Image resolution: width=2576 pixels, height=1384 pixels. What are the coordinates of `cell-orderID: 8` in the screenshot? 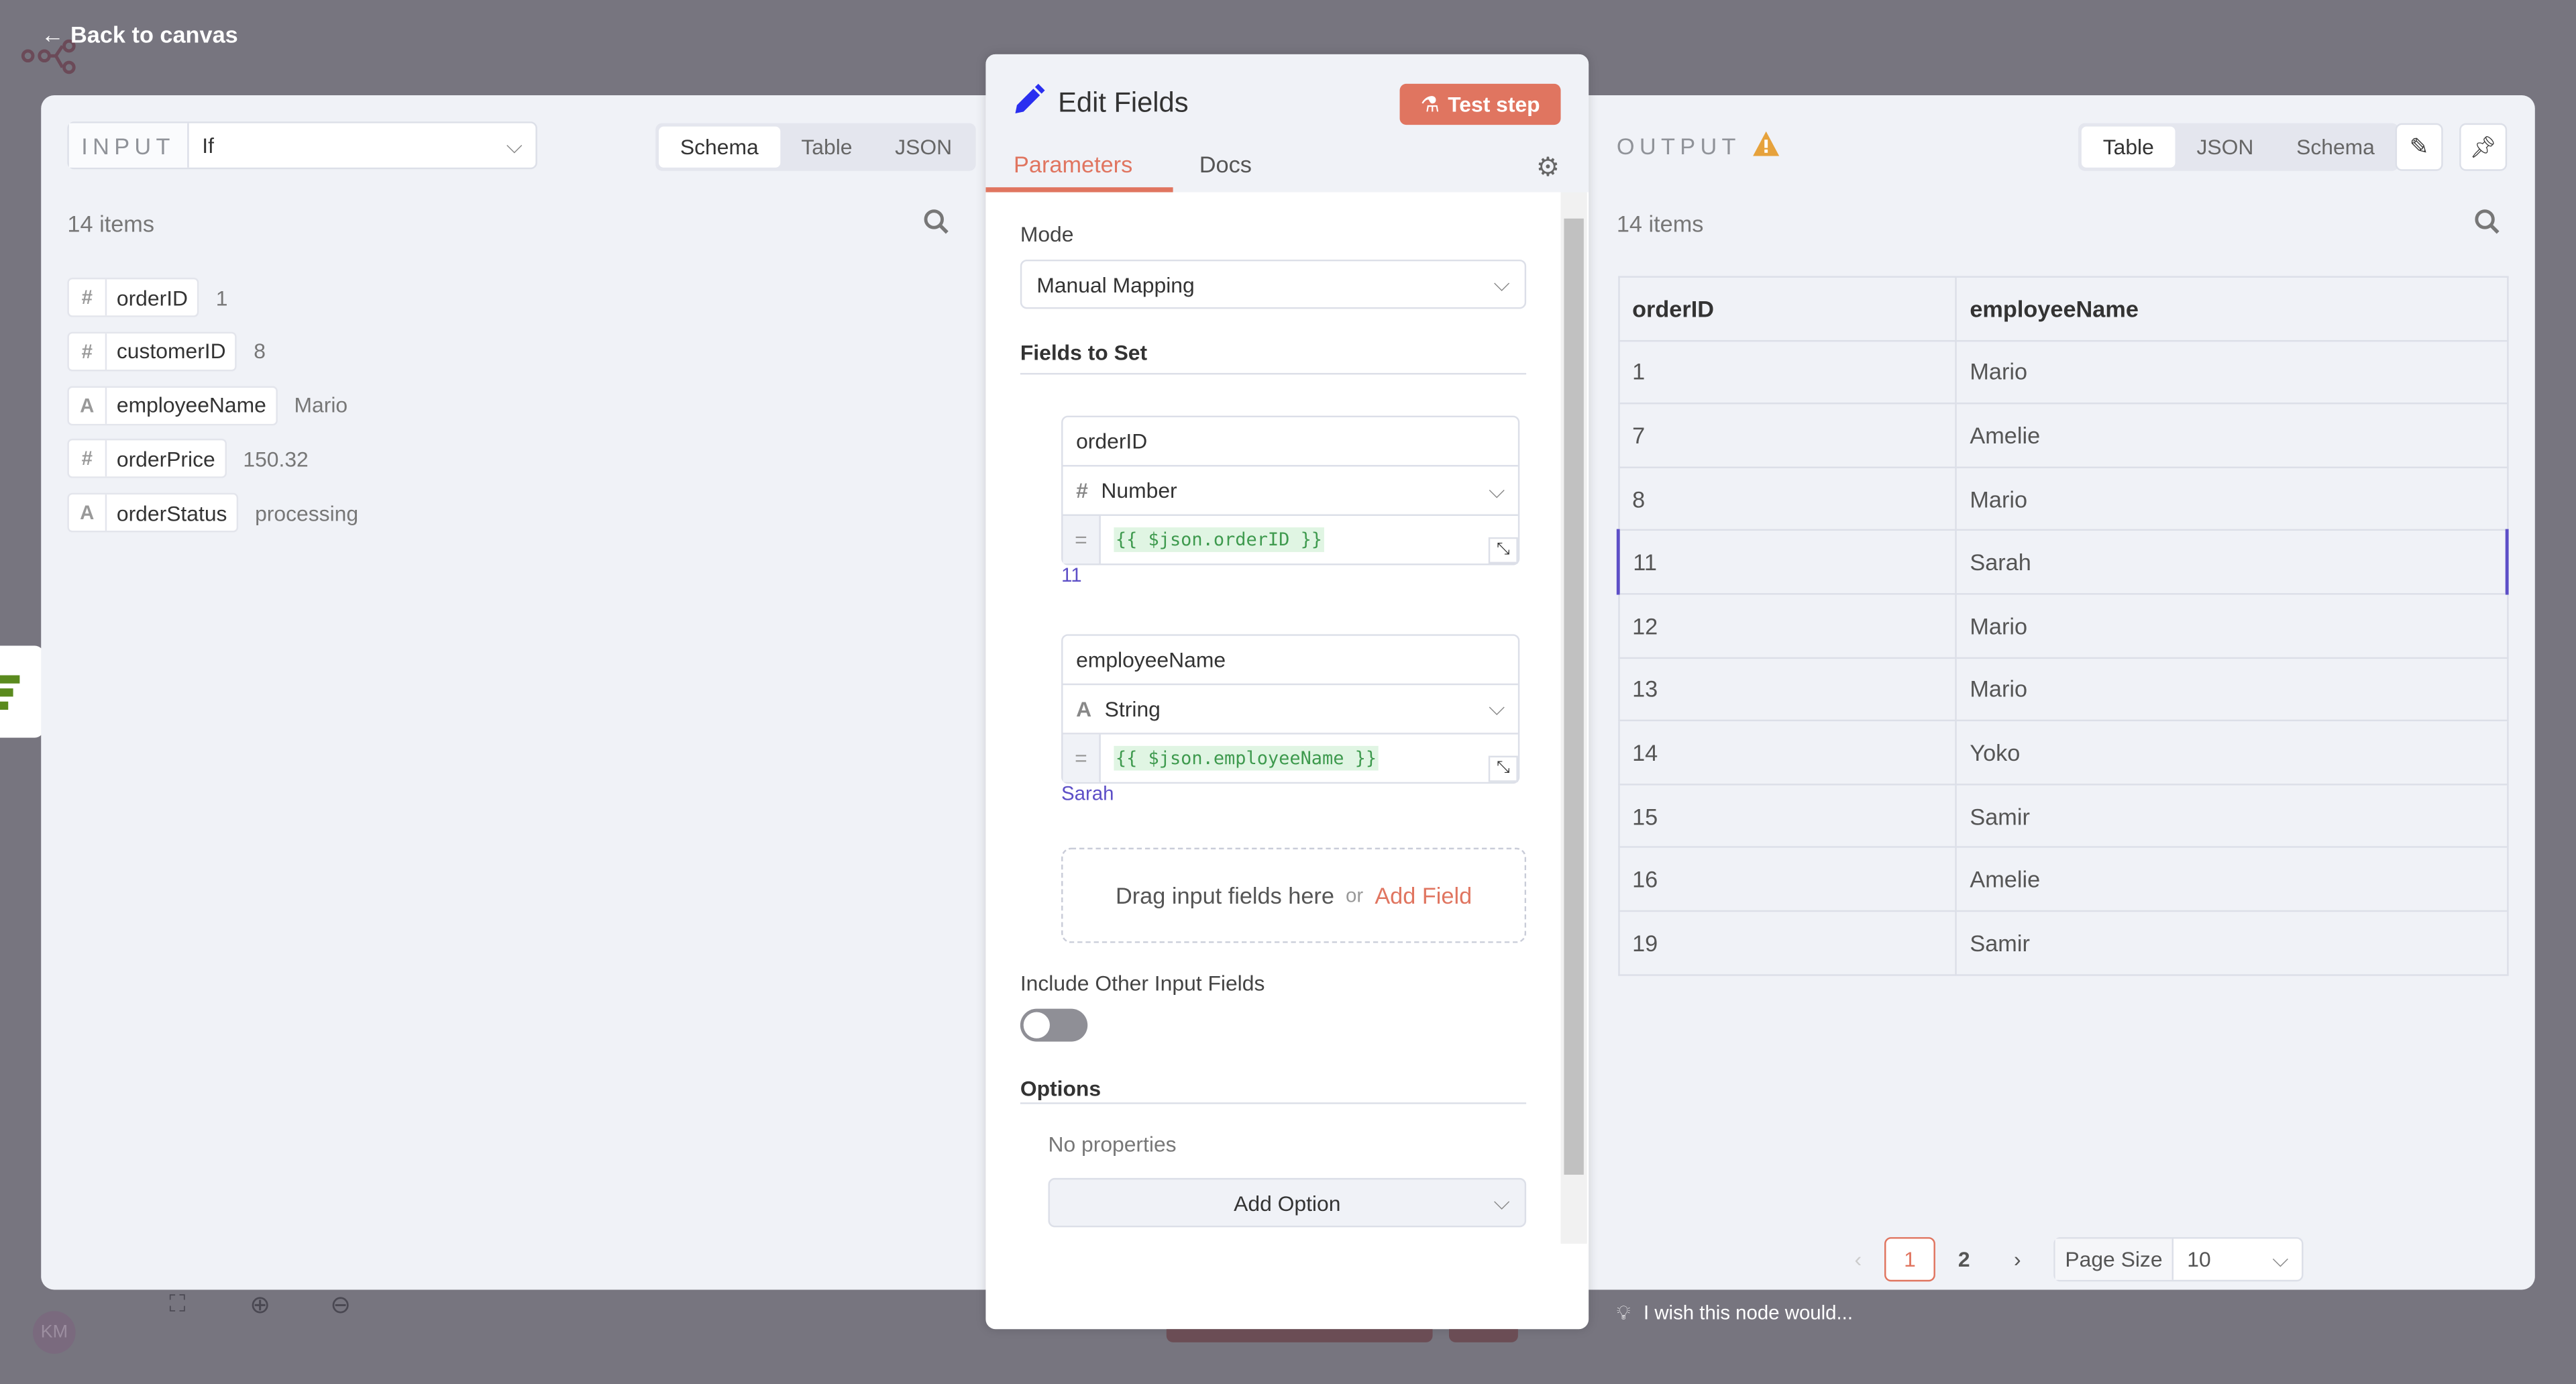 It's located at (1787, 498).